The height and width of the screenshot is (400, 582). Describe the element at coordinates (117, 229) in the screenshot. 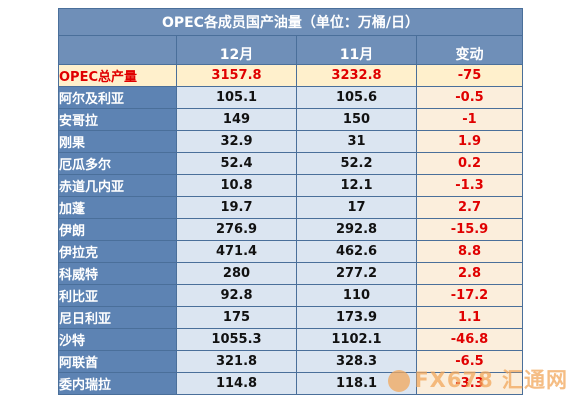

I see `country-name: 伊朗` at that location.